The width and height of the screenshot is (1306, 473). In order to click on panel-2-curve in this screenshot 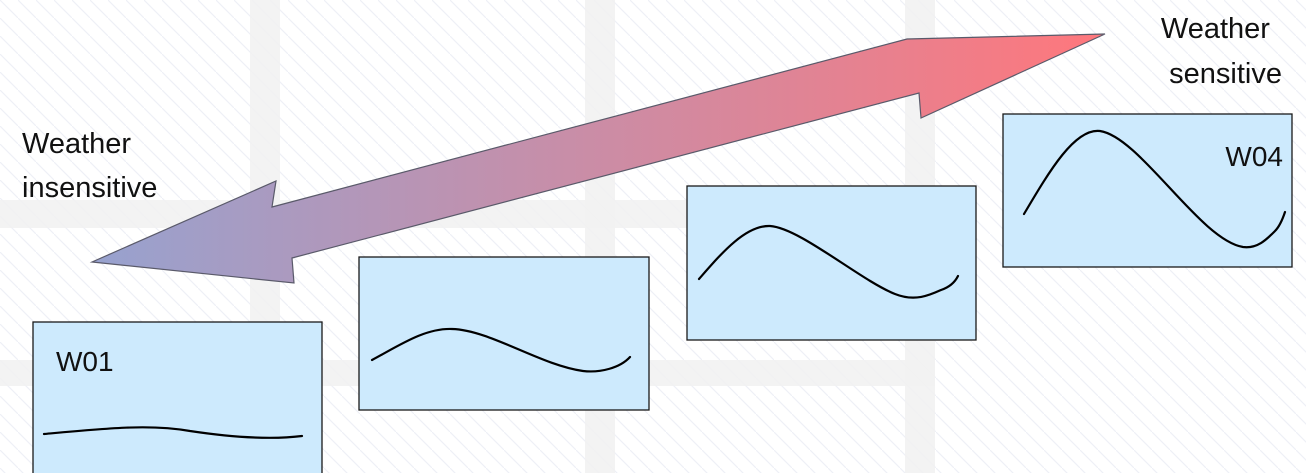, I will do `click(501, 350)`.